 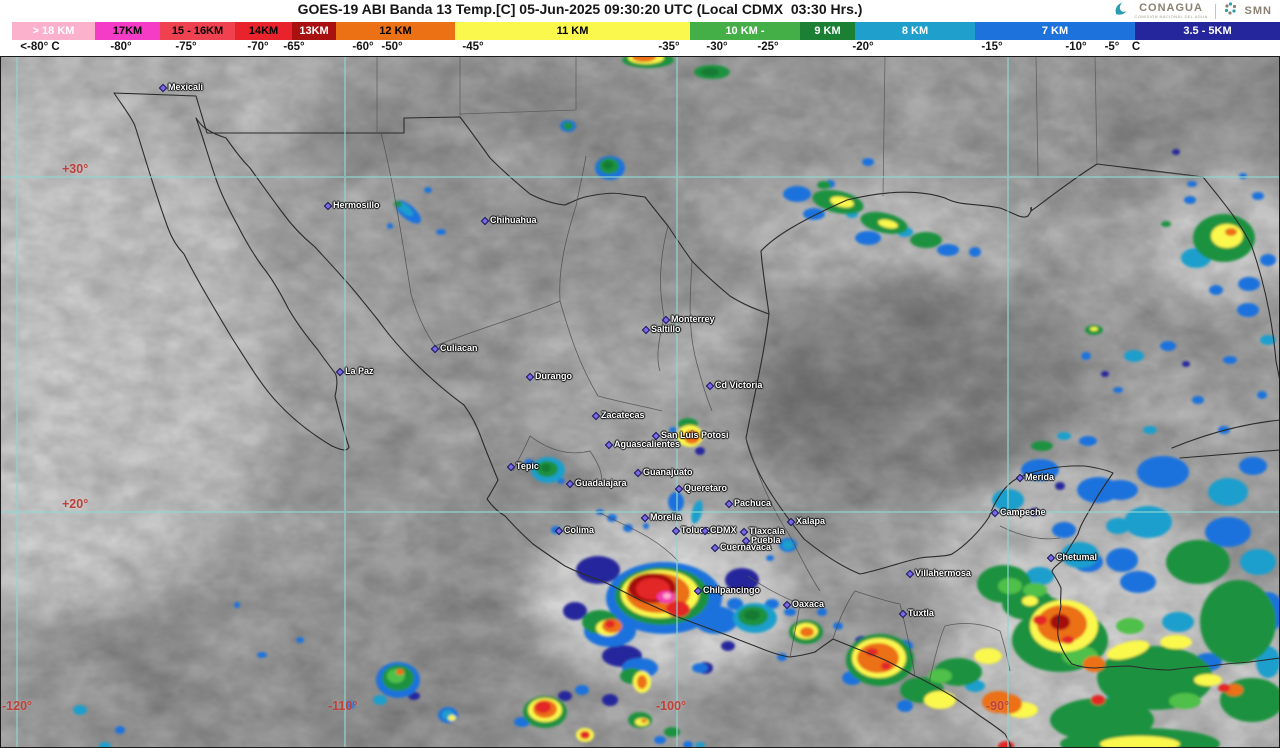 I want to click on city-name: Morelia, so click(x=666, y=517).